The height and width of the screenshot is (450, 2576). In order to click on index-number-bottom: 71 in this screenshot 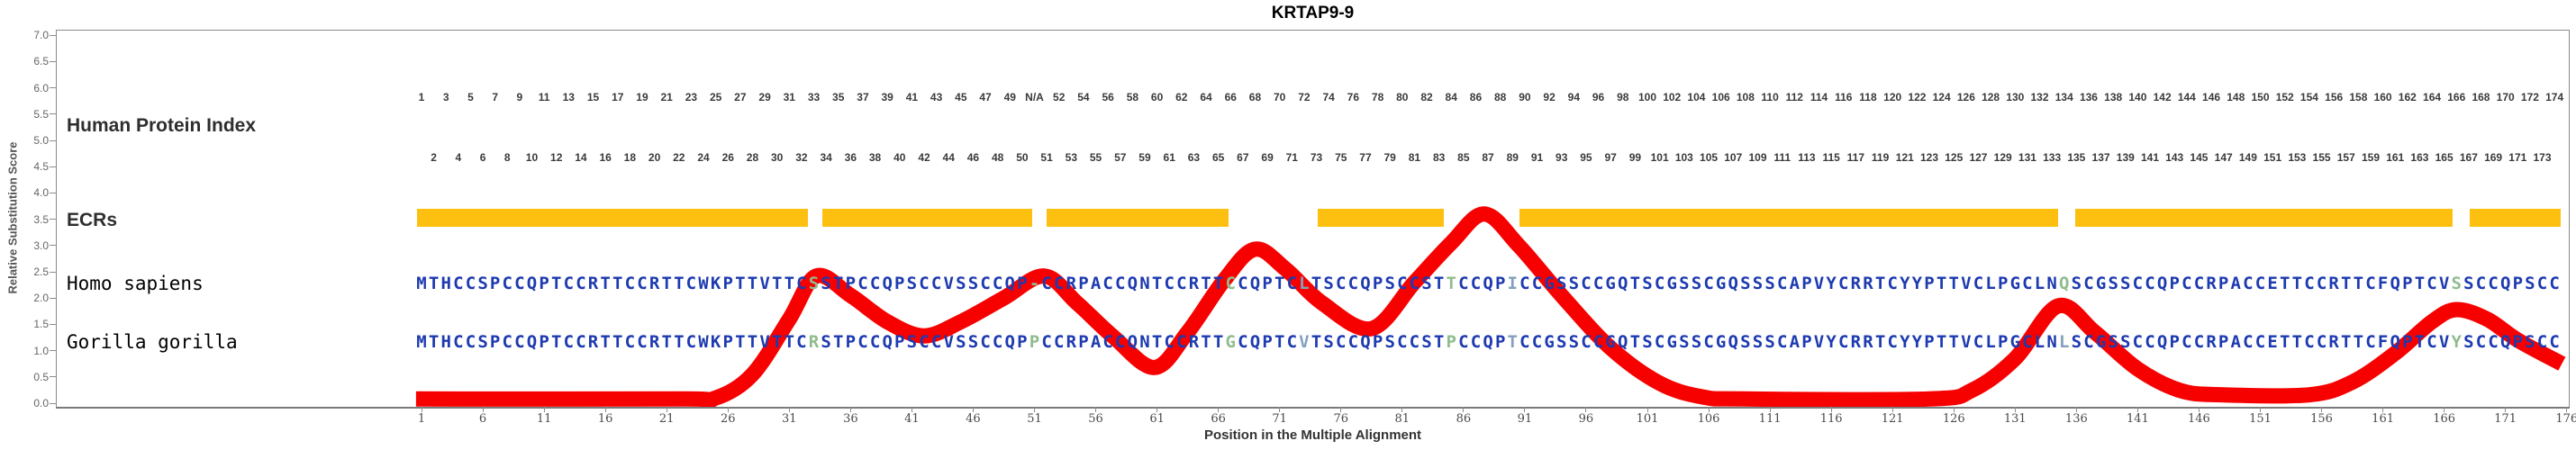, I will do `click(1291, 157)`.